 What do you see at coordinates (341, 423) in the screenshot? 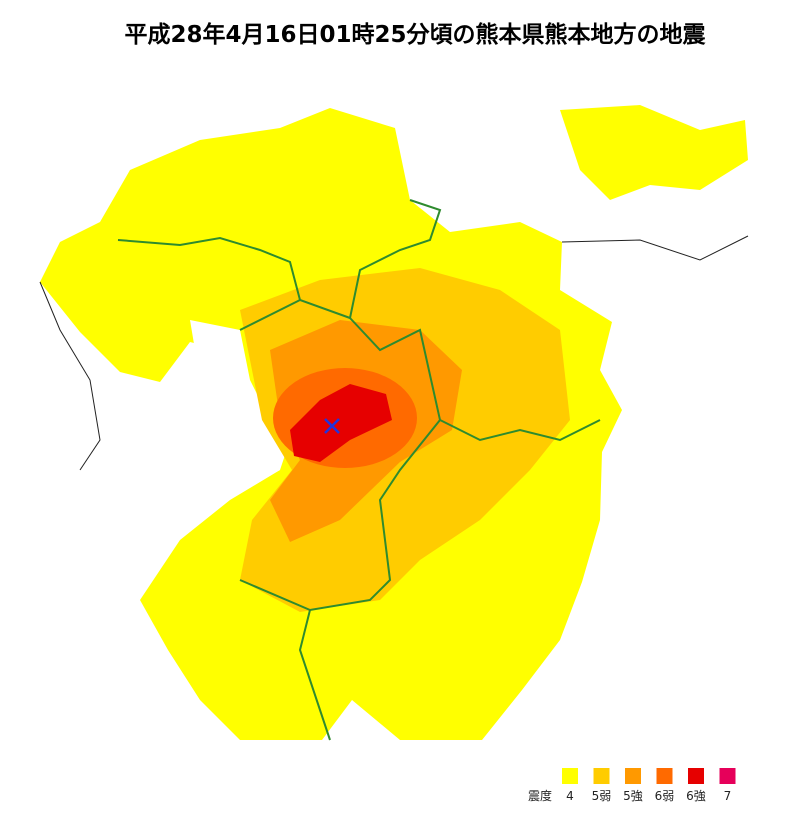
I see `intensity-zone` at bounding box center [341, 423].